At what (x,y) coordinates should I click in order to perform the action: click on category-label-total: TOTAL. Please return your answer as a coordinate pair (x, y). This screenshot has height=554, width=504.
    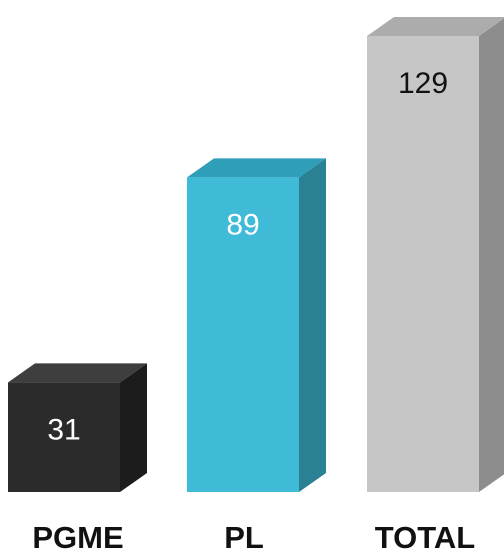
    Looking at the image, I should click on (425, 537).